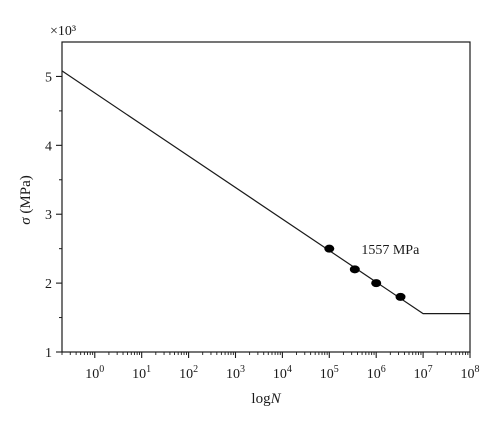 The width and height of the screenshot is (500, 428). Describe the element at coordinates (94, 373) in the screenshot. I see `x-tick-label: 10⁰` at that location.